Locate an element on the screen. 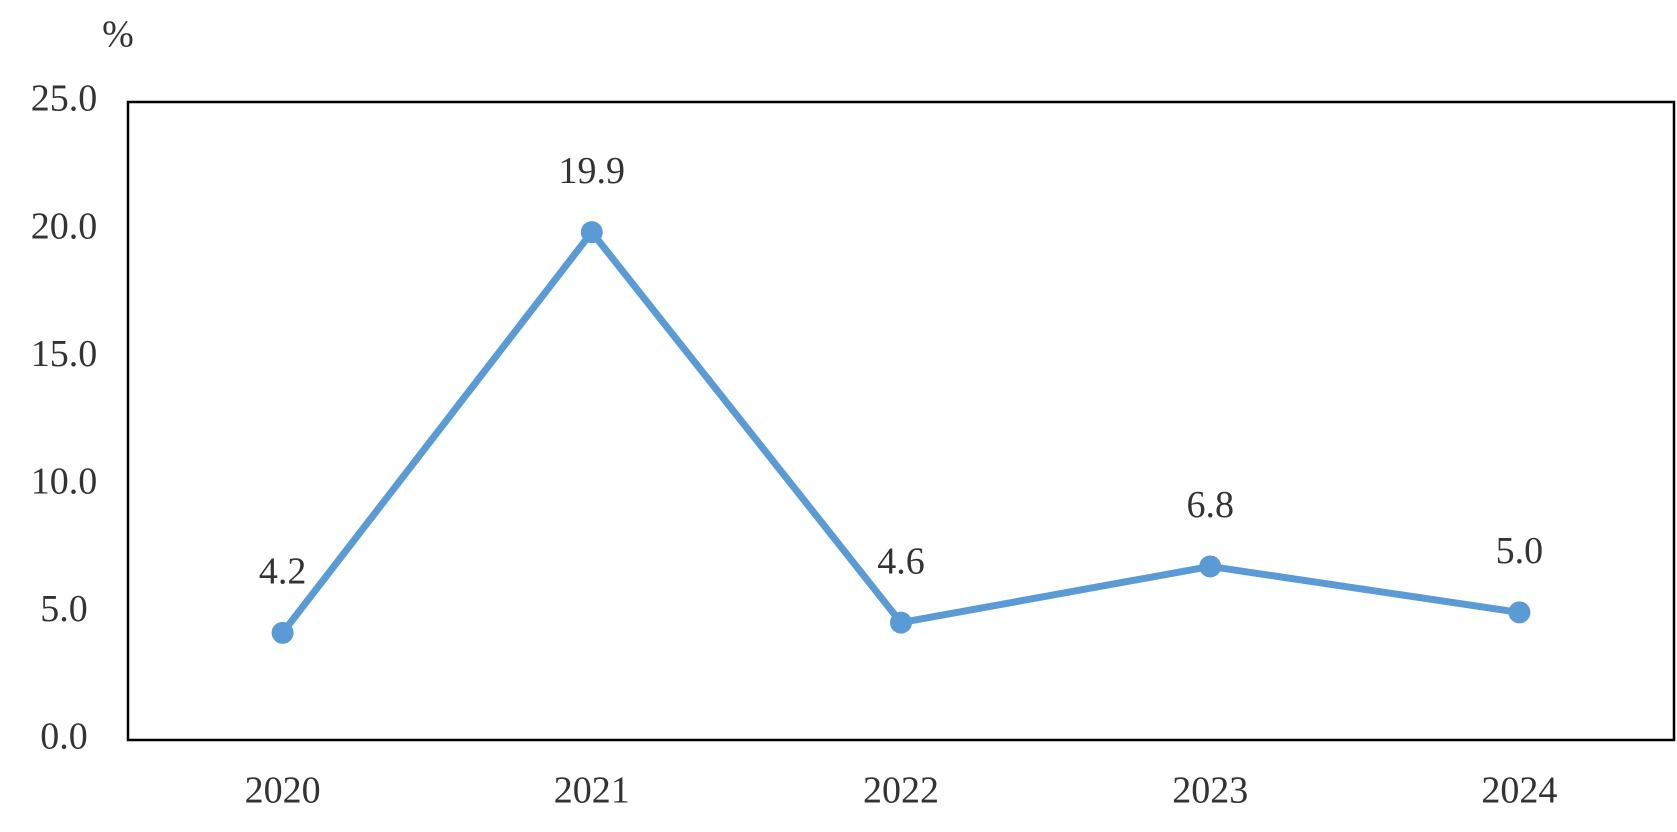 The width and height of the screenshot is (1677, 832). data-label: 5.0 is located at coordinates (1520, 551).